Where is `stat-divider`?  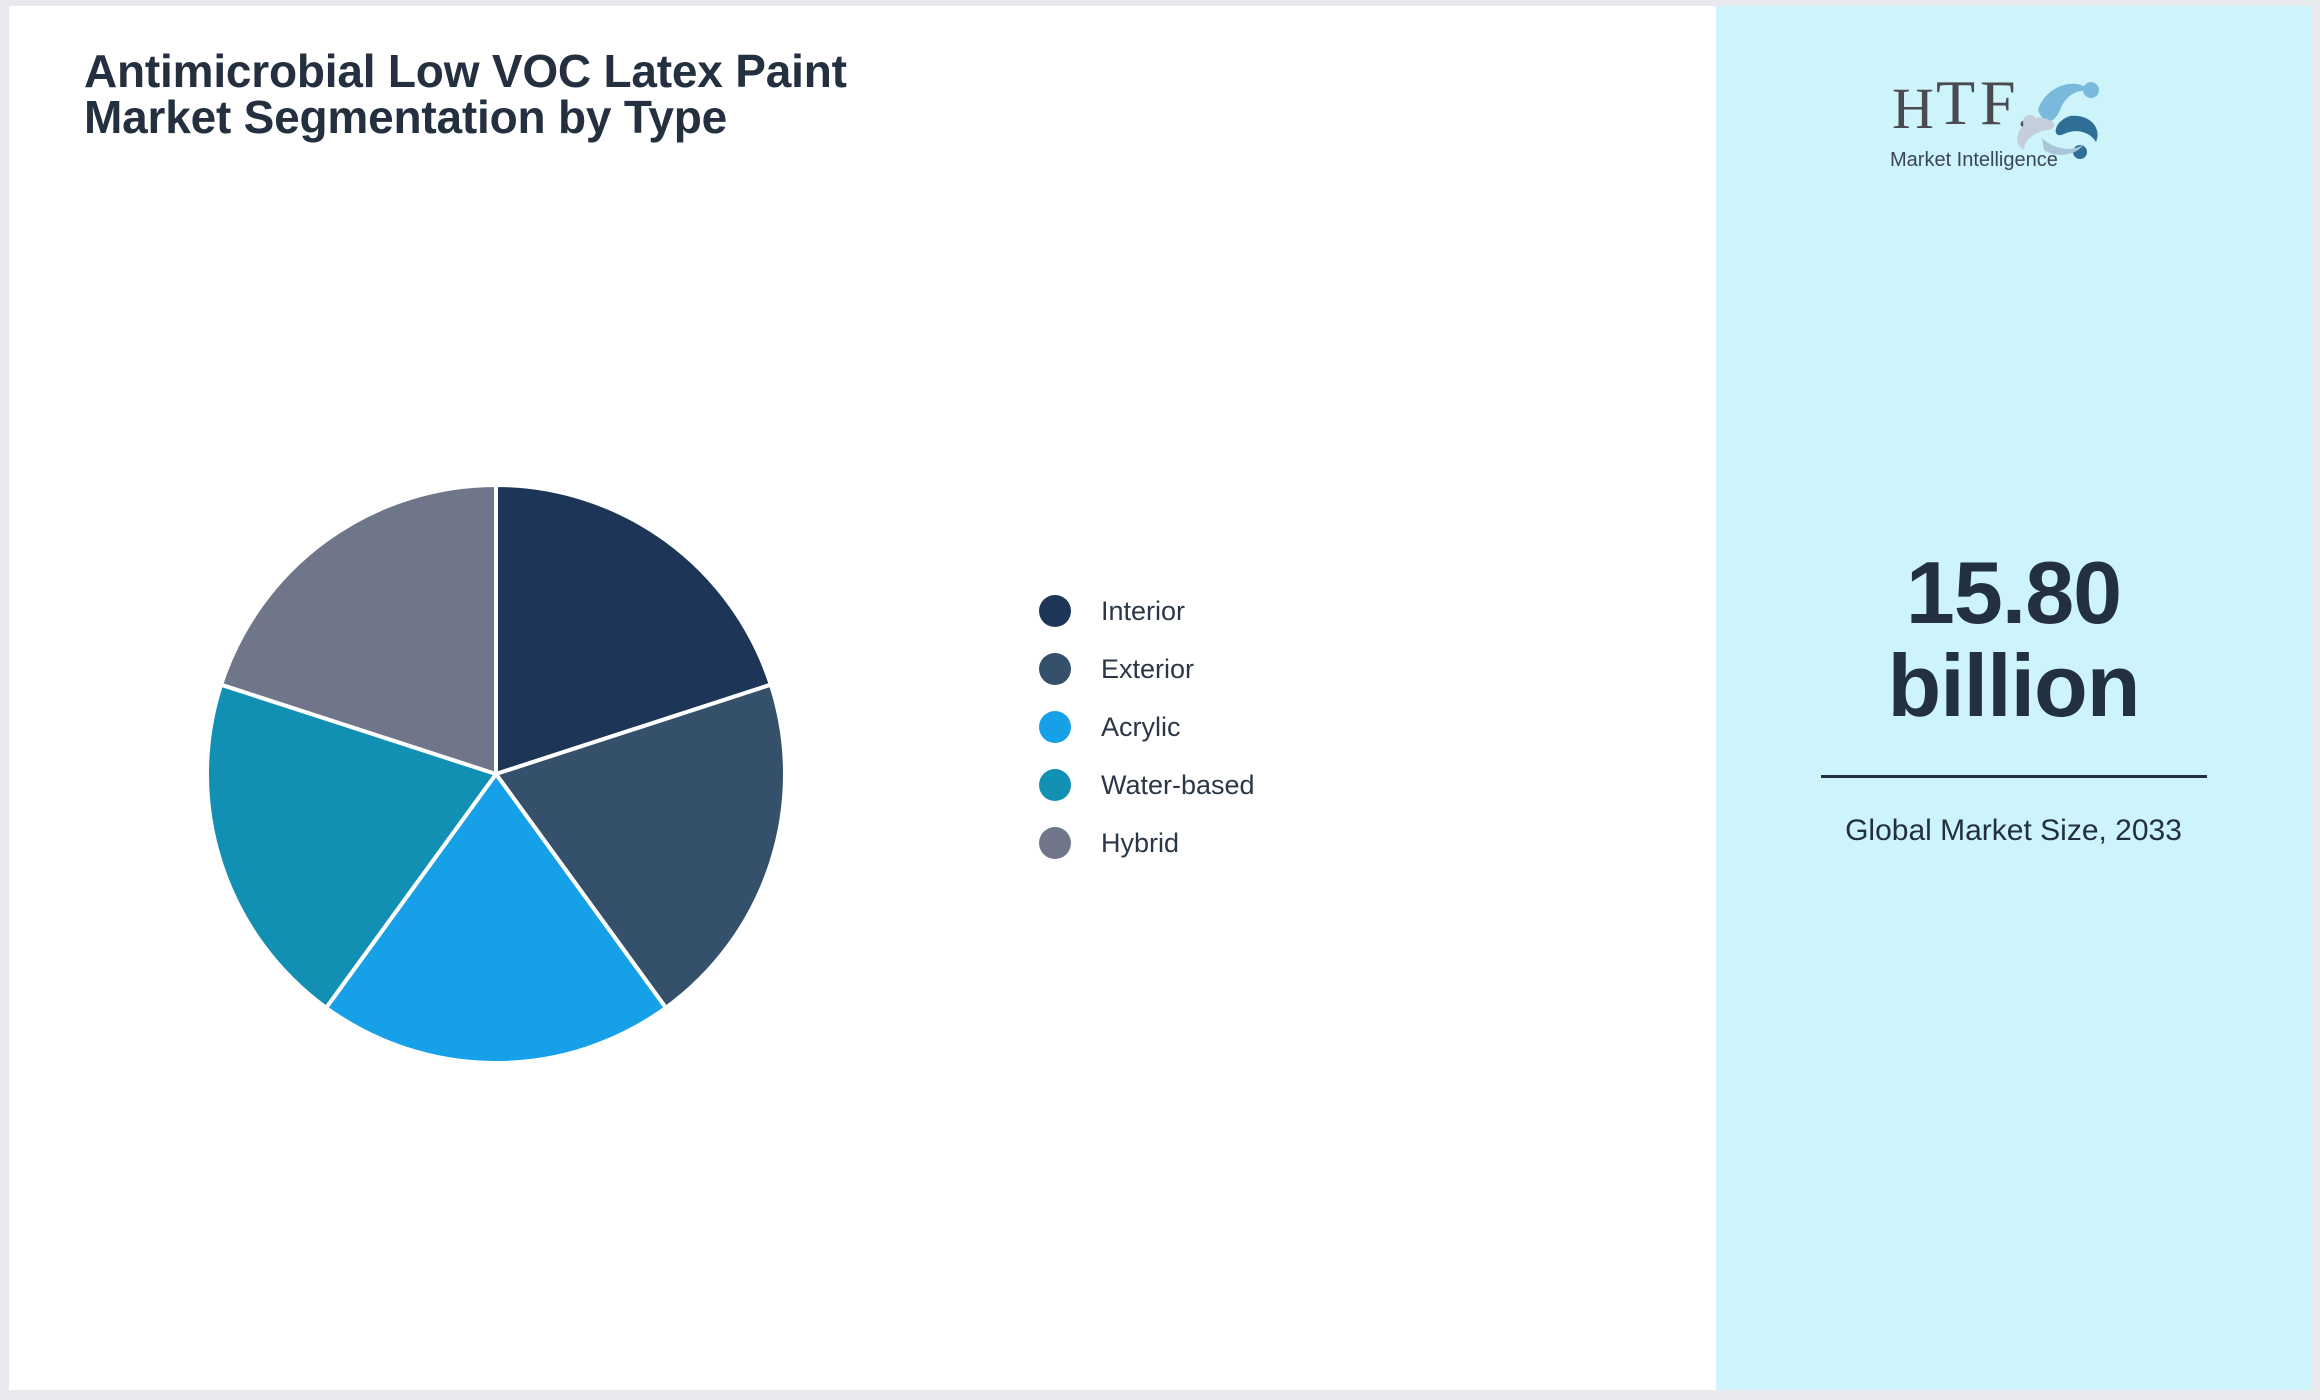 stat-divider is located at coordinates (2013, 776).